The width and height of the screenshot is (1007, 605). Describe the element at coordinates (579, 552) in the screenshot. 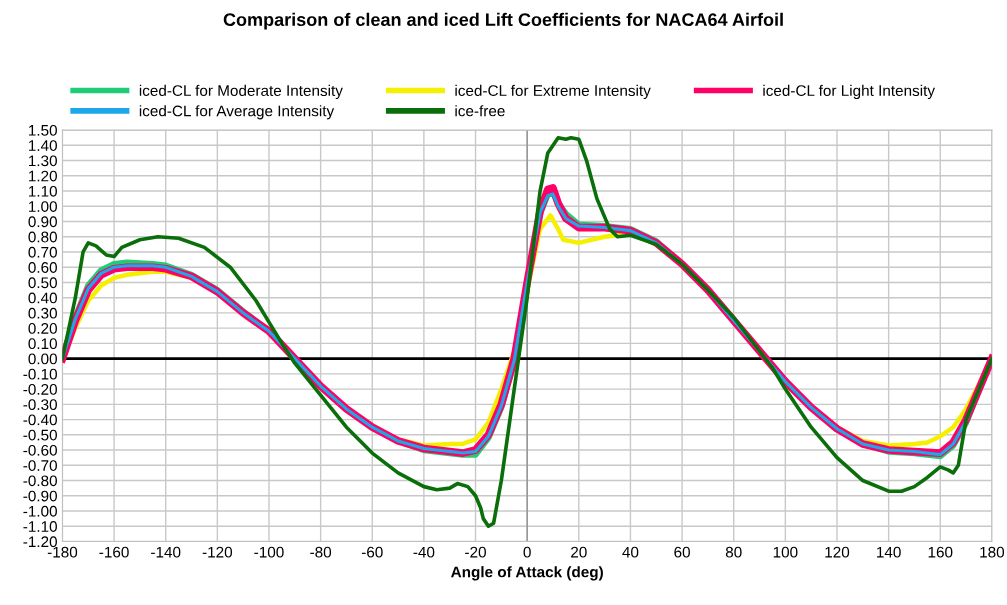

I see `x-tick-label: 20` at that location.